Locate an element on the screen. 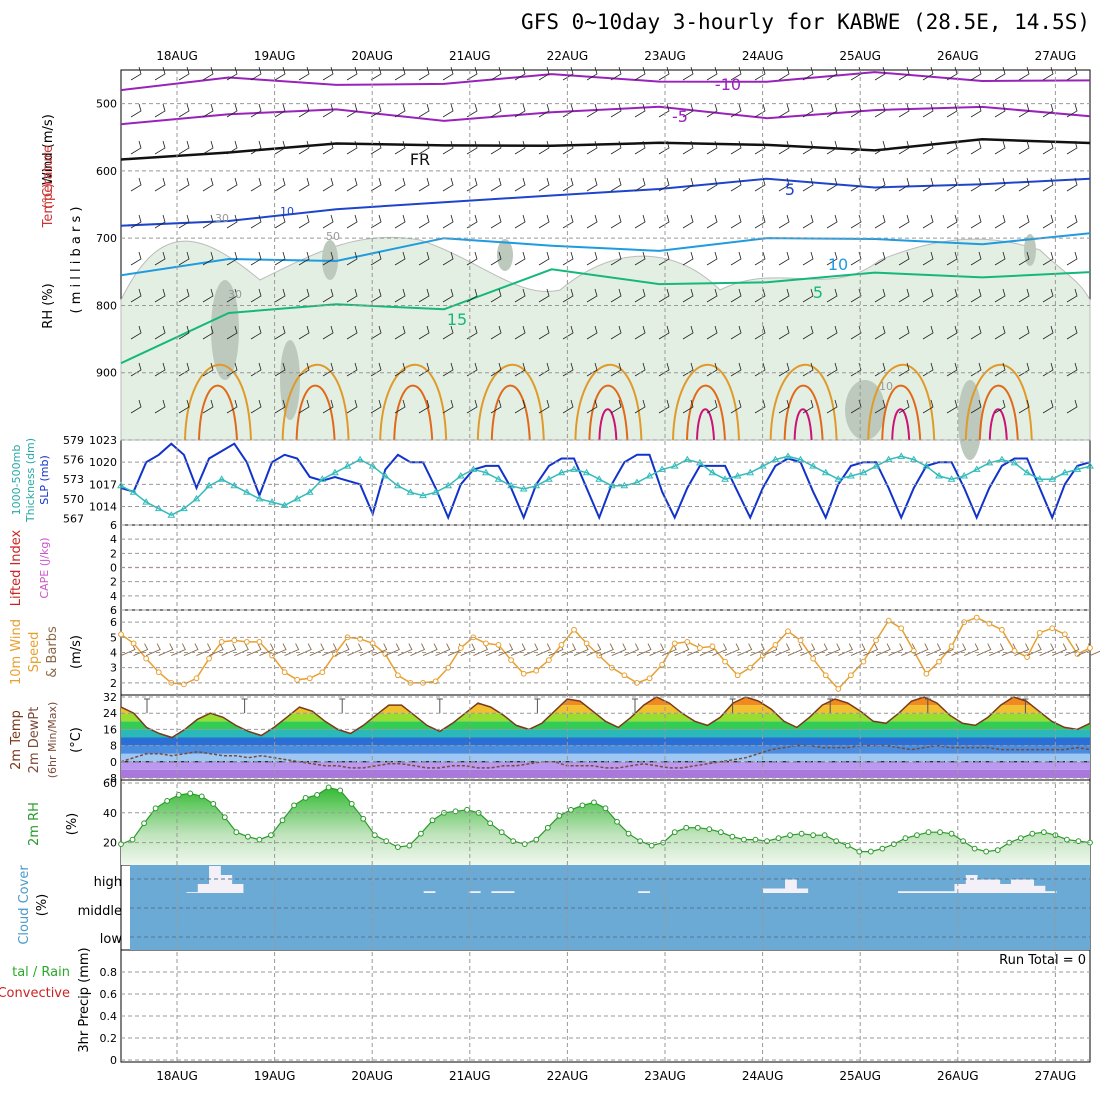 The height and width of the screenshot is (1100, 1100). cloud-bar-high is located at coordinates (768, 890).